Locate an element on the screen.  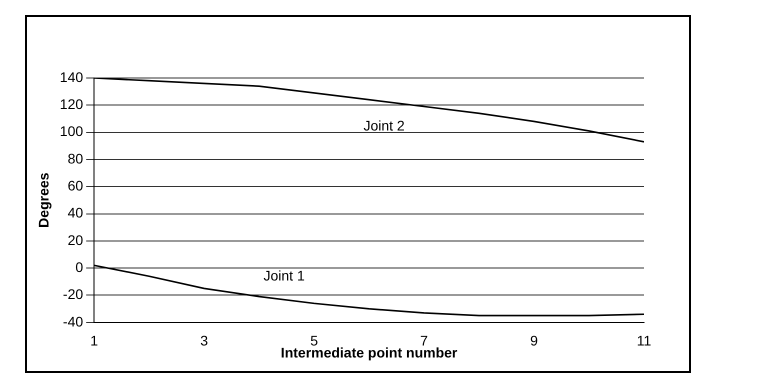
y-axis-title: Degrees is located at coordinates (43, 200).